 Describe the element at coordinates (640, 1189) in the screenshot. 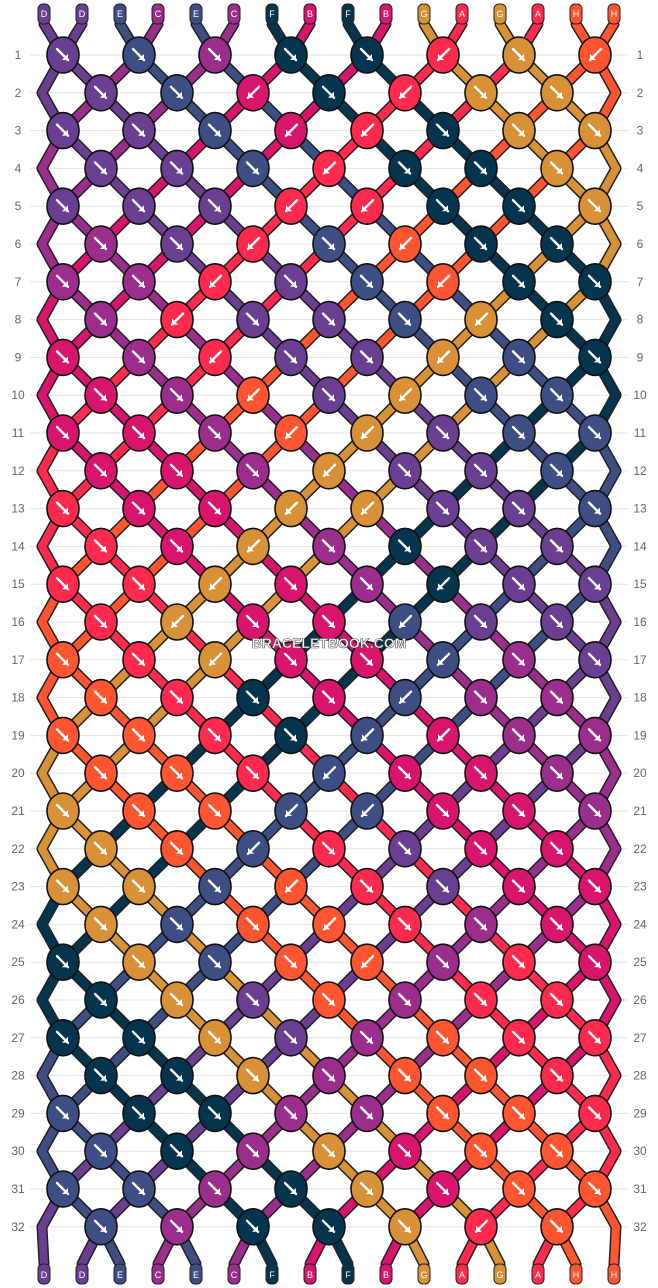

I see `row-number-right: 31` at that location.